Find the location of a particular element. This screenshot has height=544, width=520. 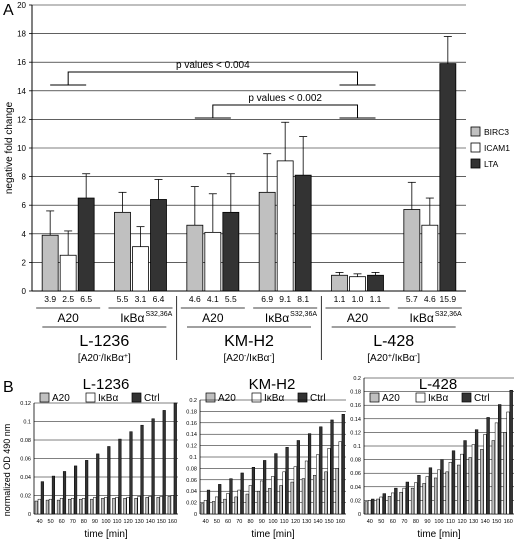

y-axis-title: negative fold change is located at coordinates (9, 147).